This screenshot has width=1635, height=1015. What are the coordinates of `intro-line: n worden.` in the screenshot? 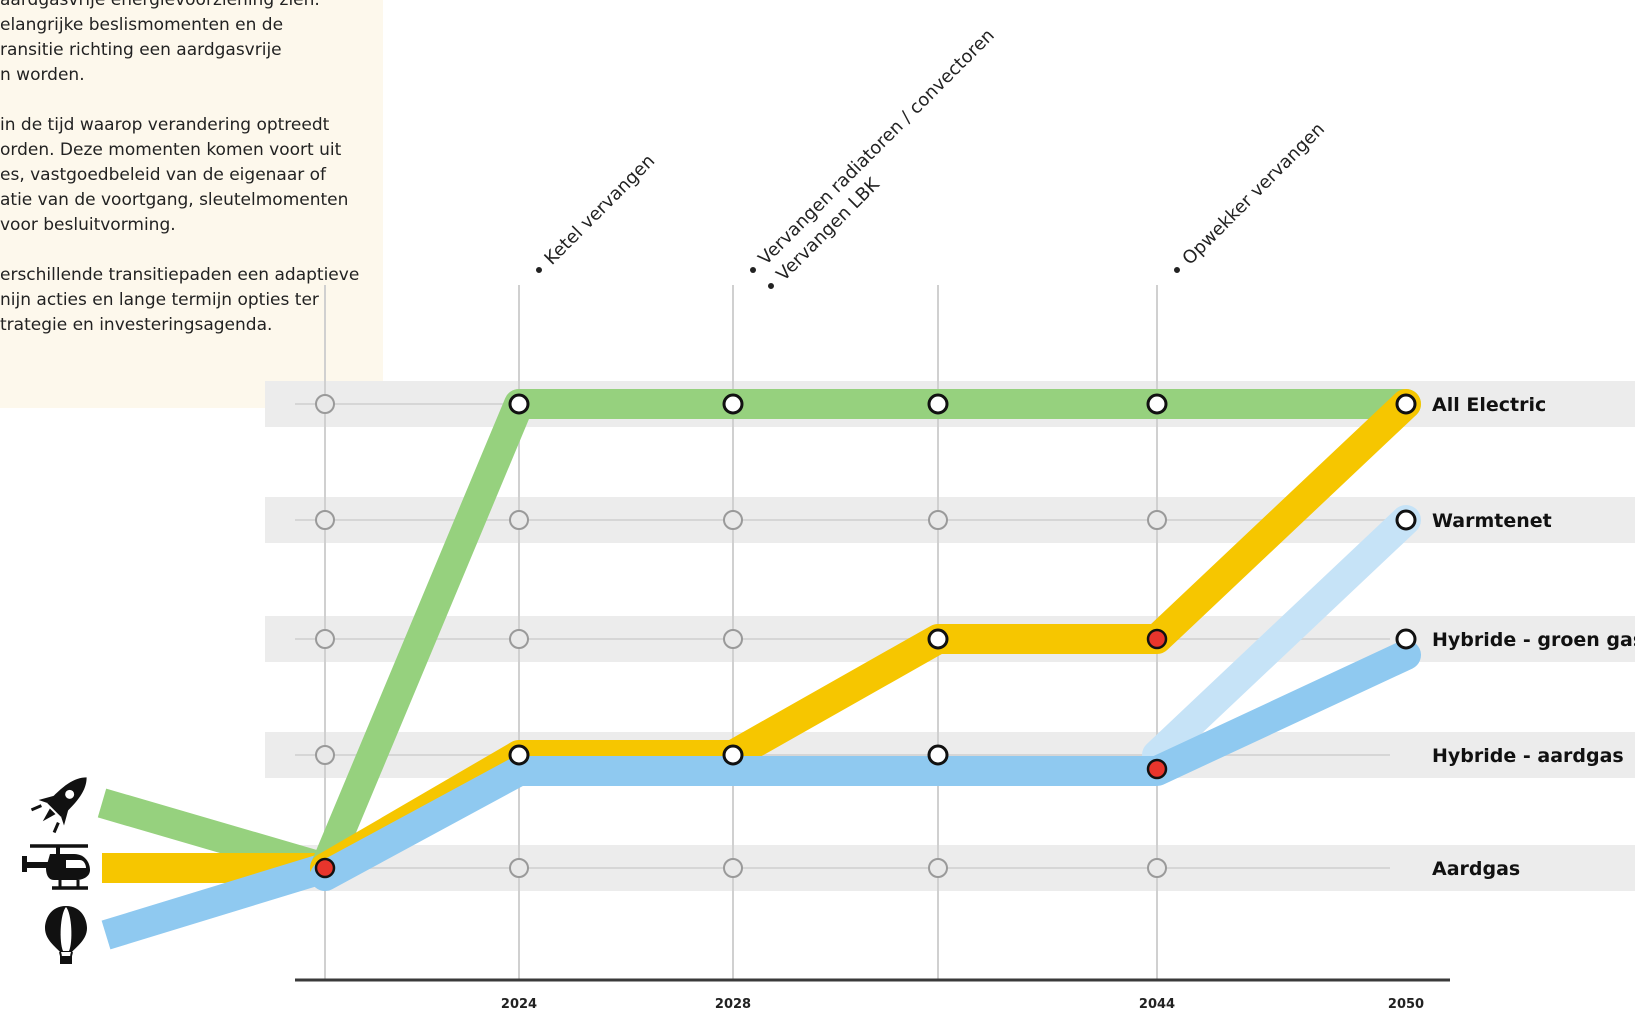 It's located at (42, 75).